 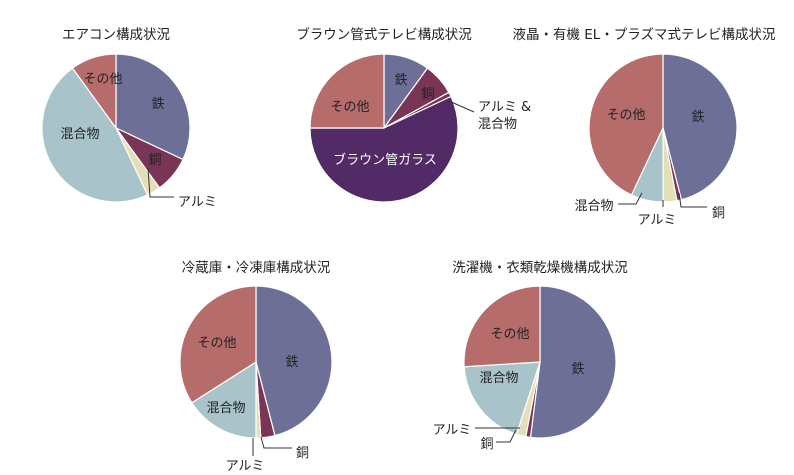 I want to click on chart-title: 液晶・有機 EL・プラズマ式テレビ構成状況, so click(x=644, y=35).